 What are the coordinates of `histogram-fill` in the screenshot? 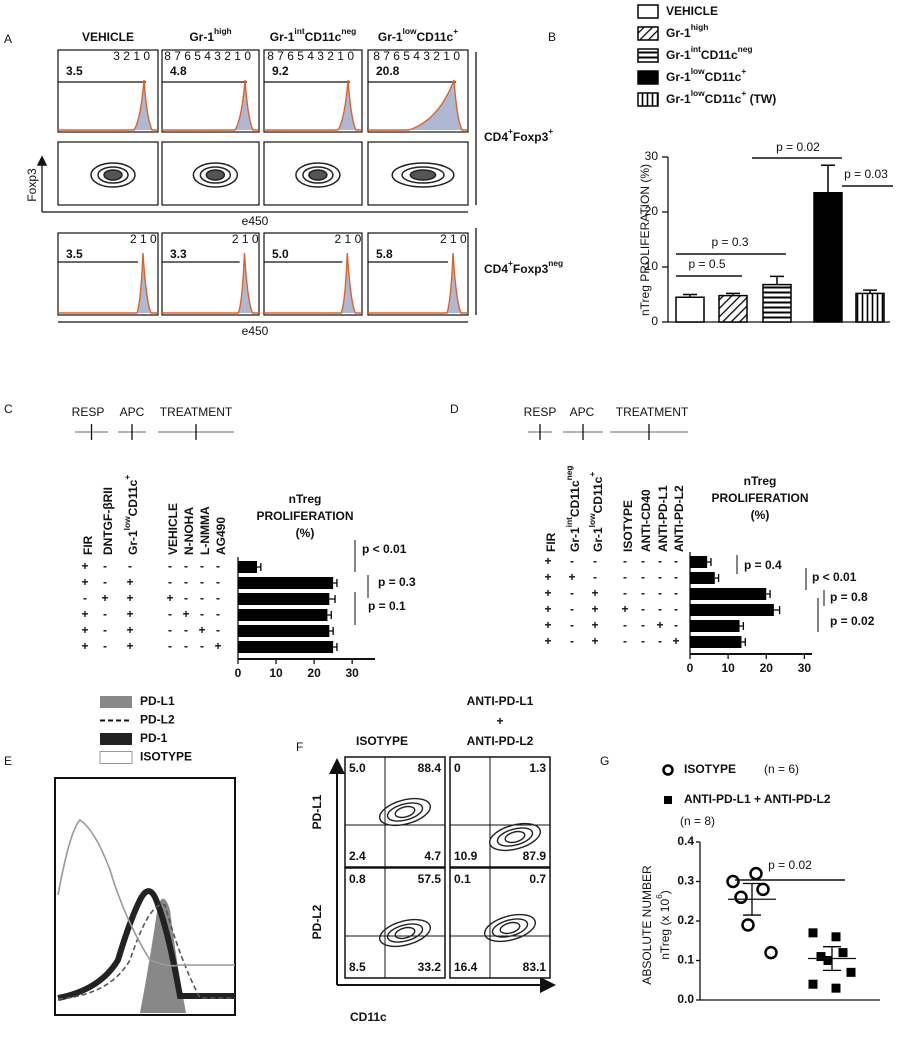 It's located at (210, 283).